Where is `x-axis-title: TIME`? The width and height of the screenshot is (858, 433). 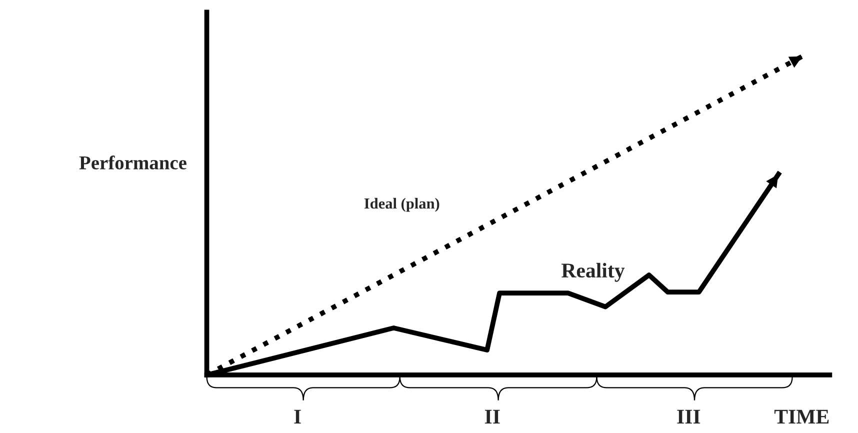 x-axis-title: TIME is located at coordinates (801, 417).